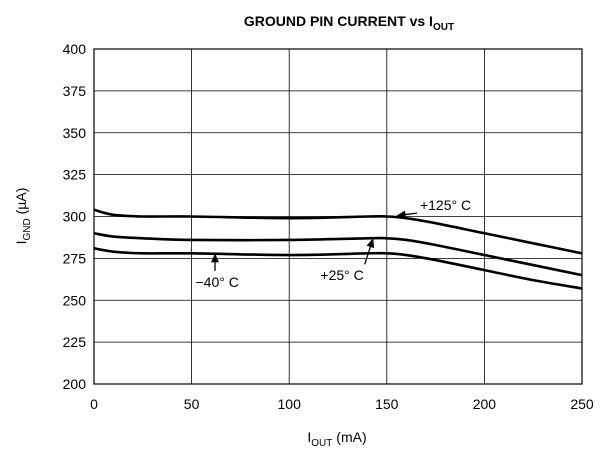 The width and height of the screenshot is (608, 451). Describe the element at coordinates (443, 27) in the screenshot. I see `chart-title-subscript: OUT` at that location.